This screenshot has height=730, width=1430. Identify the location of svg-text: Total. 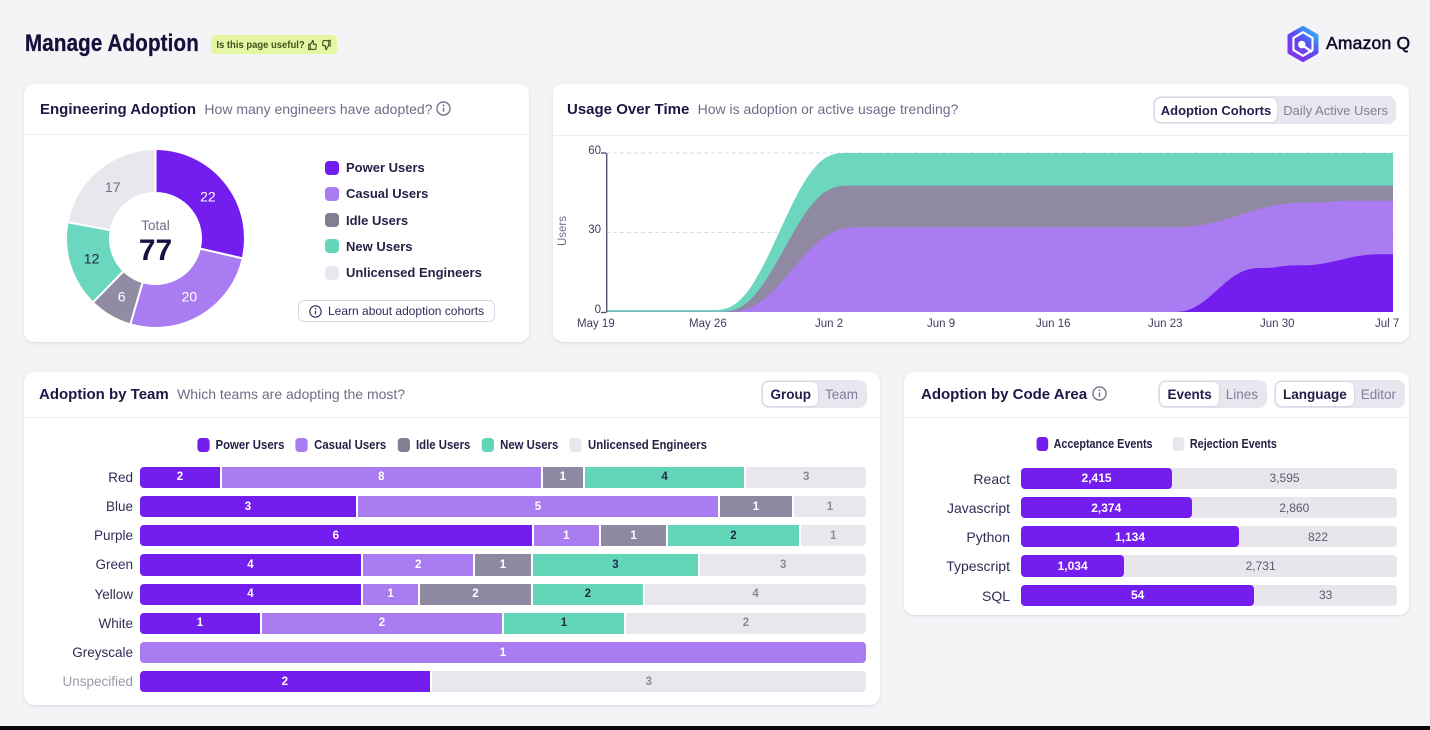
(155, 225).